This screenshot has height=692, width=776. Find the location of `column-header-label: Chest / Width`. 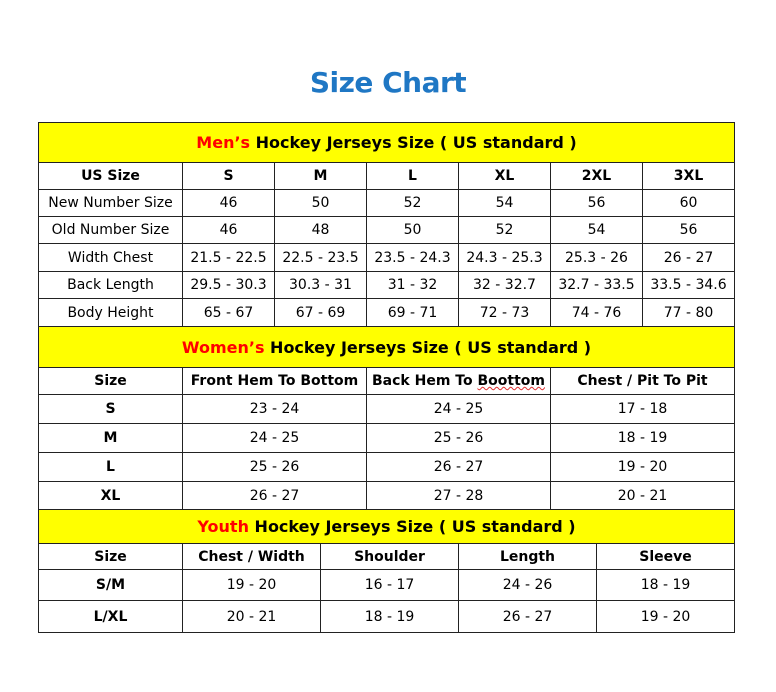

column-header-label: Chest / Width is located at coordinates (251, 556).